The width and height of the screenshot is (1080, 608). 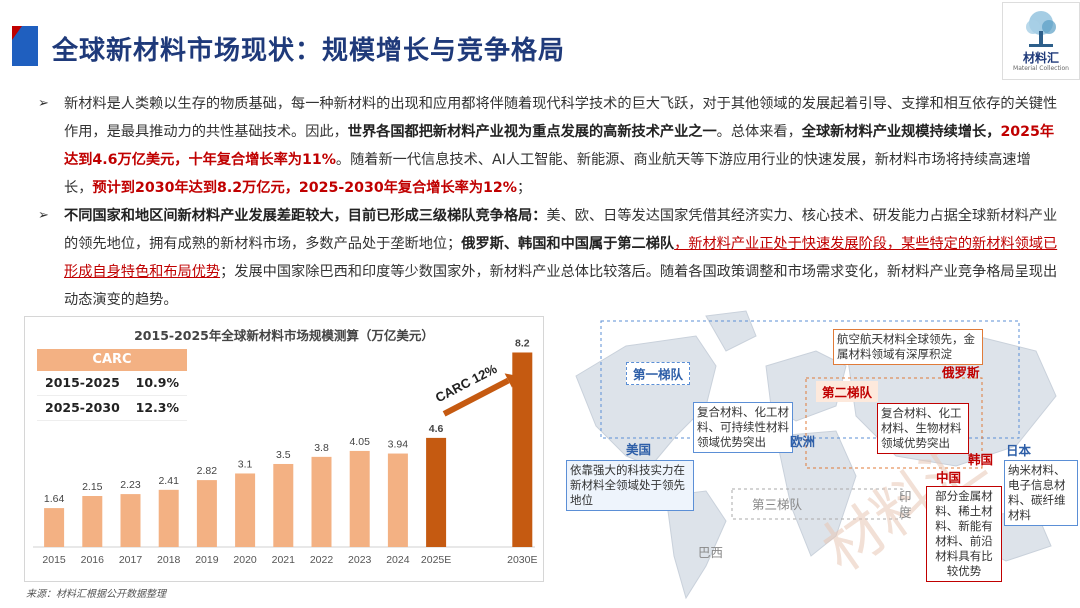 What do you see at coordinates (112, 360) in the screenshot?
I see `carc-table-header: CARC` at bounding box center [112, 360].